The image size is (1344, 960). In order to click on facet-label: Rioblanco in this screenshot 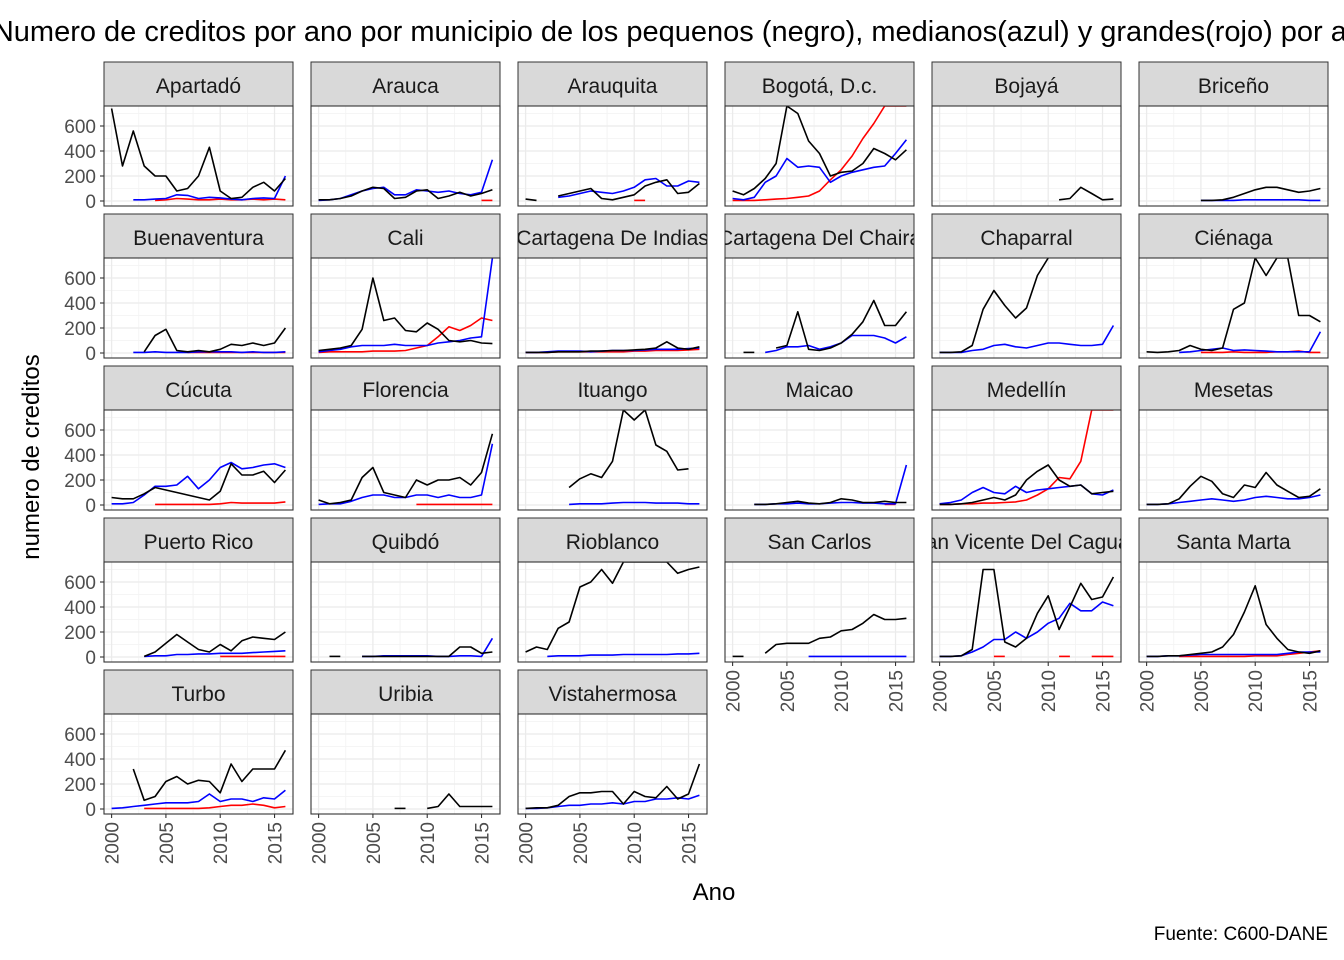, I will do `click(612, 542)`.